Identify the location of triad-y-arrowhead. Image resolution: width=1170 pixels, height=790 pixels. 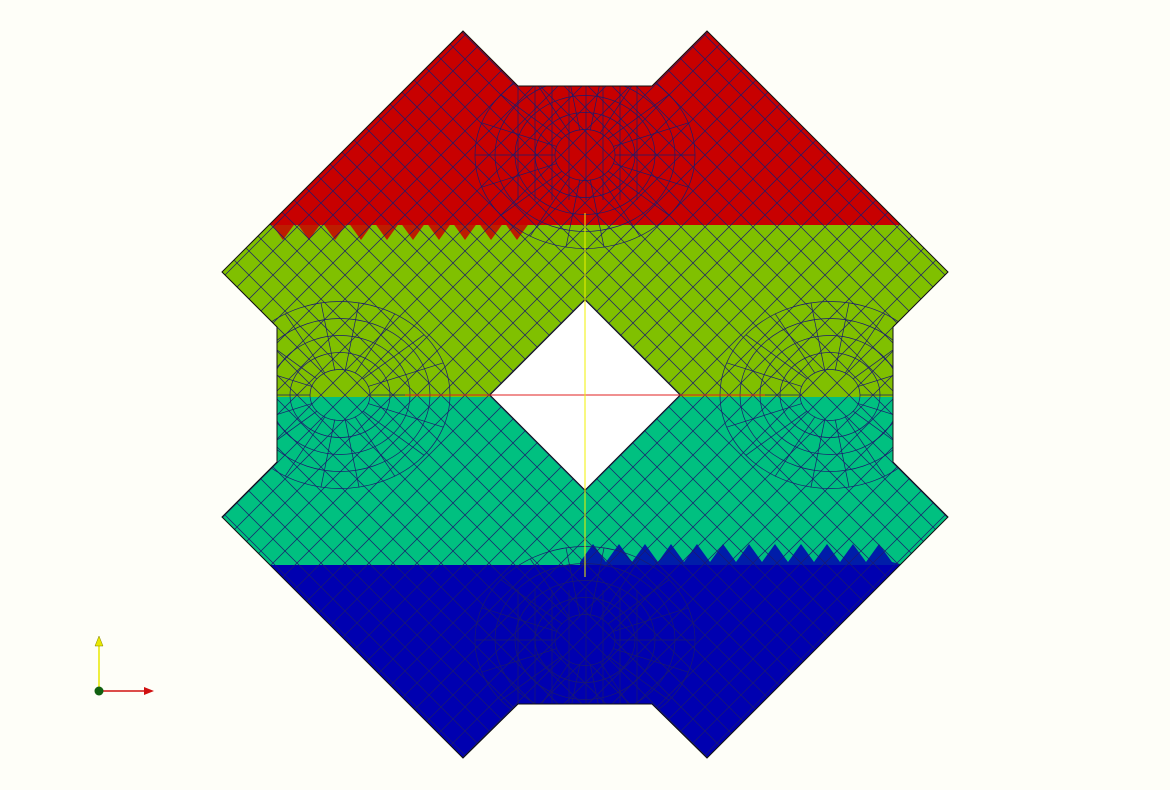
(99, 641).